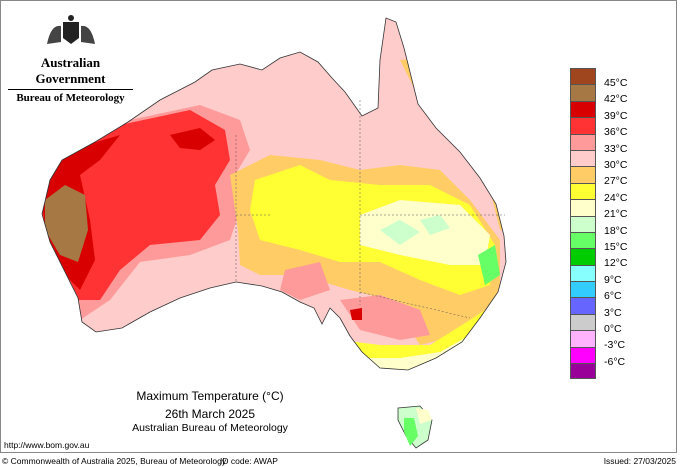  I want to click on legend-label: 9°C, so click(613, 279).